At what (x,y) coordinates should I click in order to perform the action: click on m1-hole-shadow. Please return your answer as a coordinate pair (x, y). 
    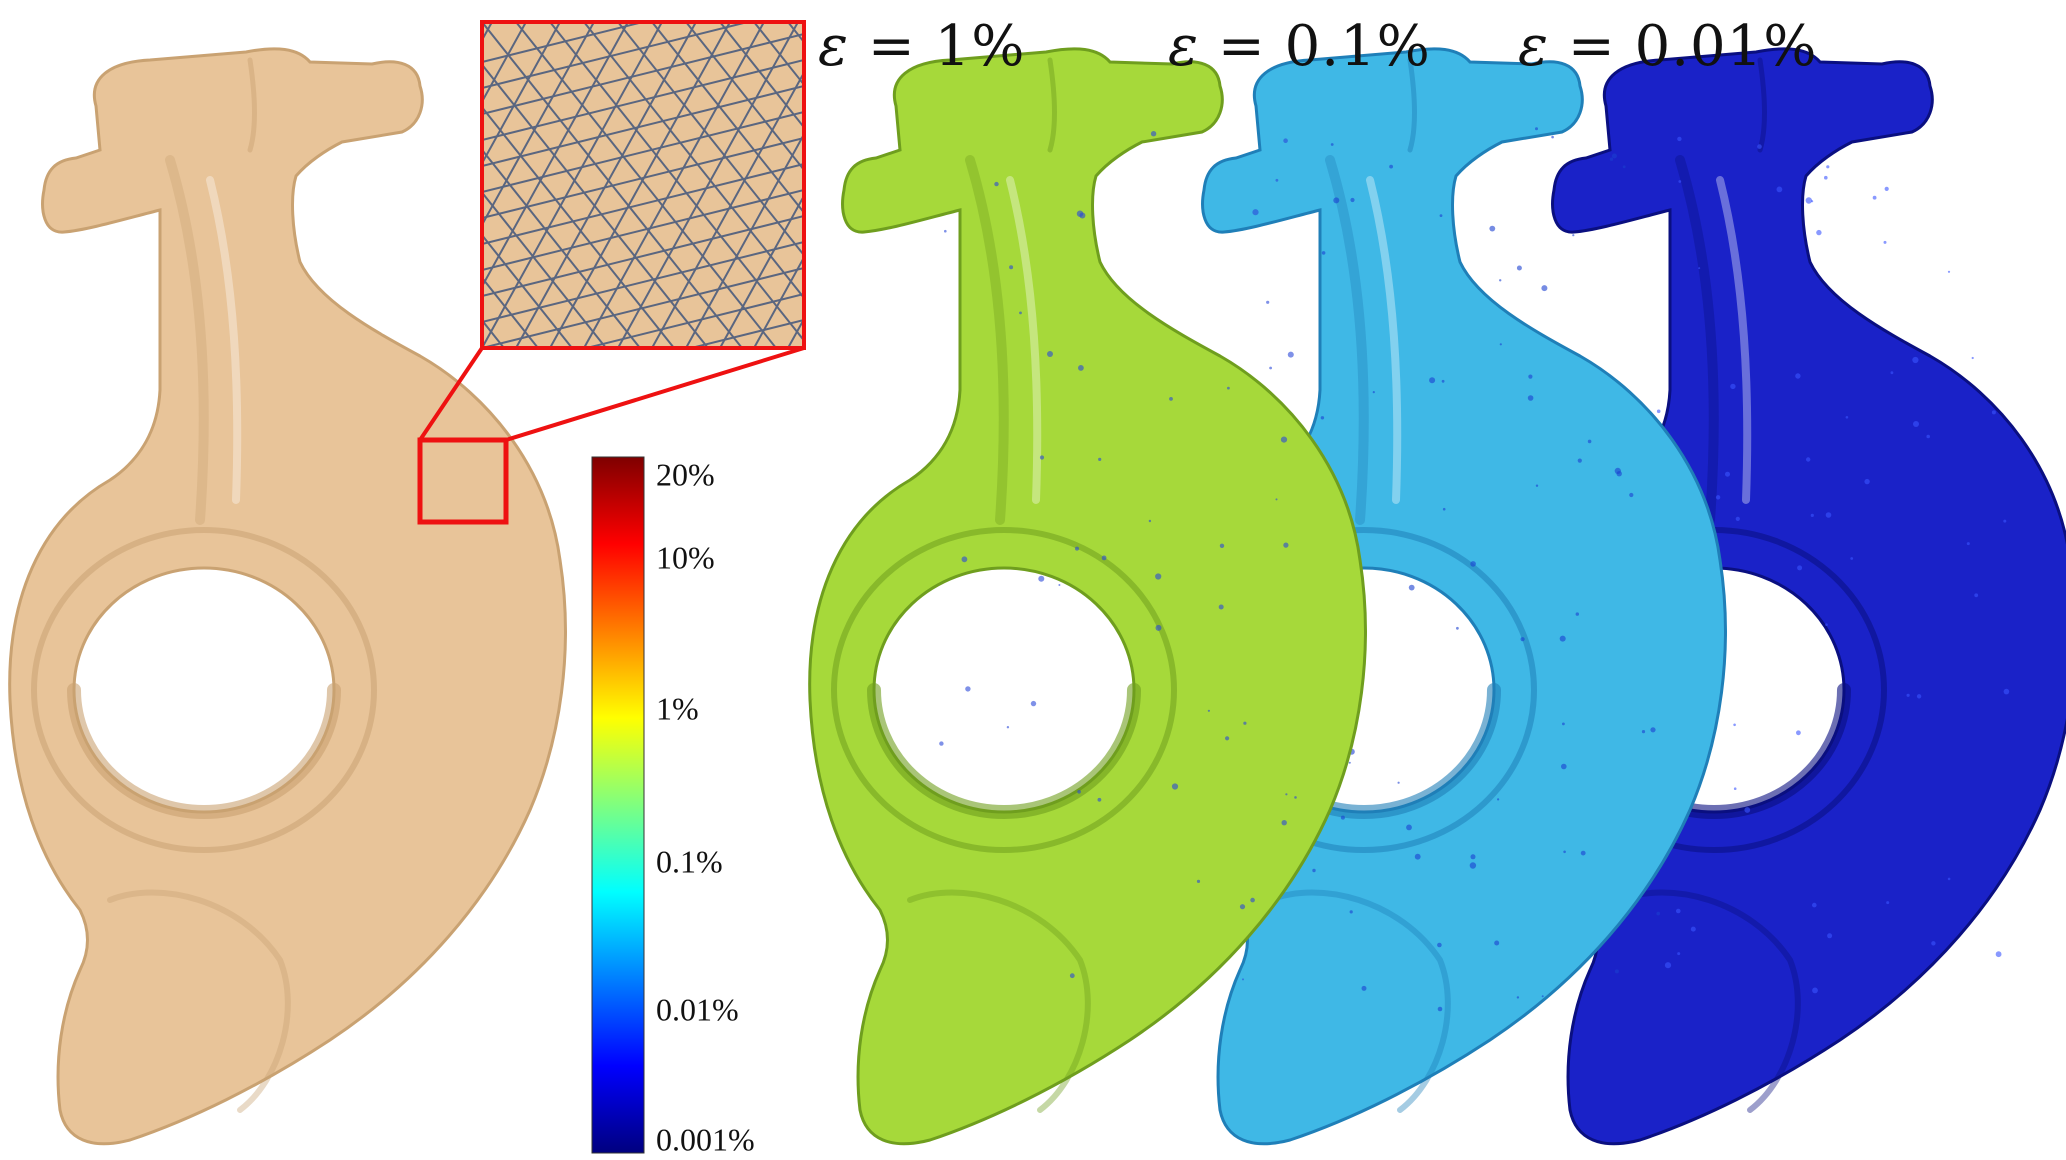
    Looking at the image, I should click on (1004, 751).